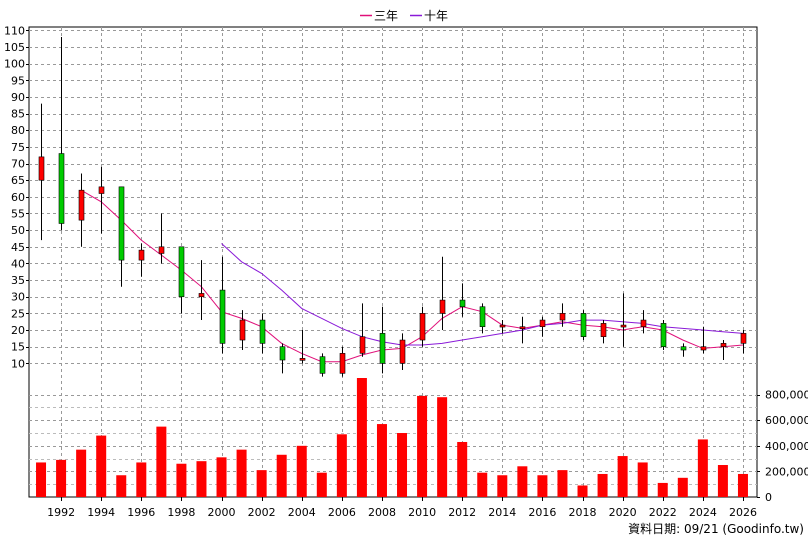 The image size is (808, 544). Describe the element at coordinates (386, 16) in the screenshot. I see `legend-label: 三年` at that location.